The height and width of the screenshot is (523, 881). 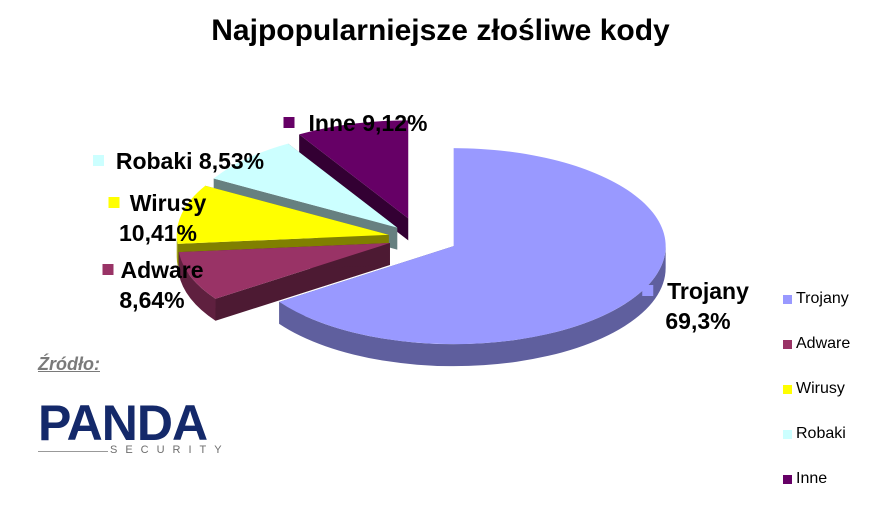 I want to click on legend-label: Inne, so click(x=812, y=478).